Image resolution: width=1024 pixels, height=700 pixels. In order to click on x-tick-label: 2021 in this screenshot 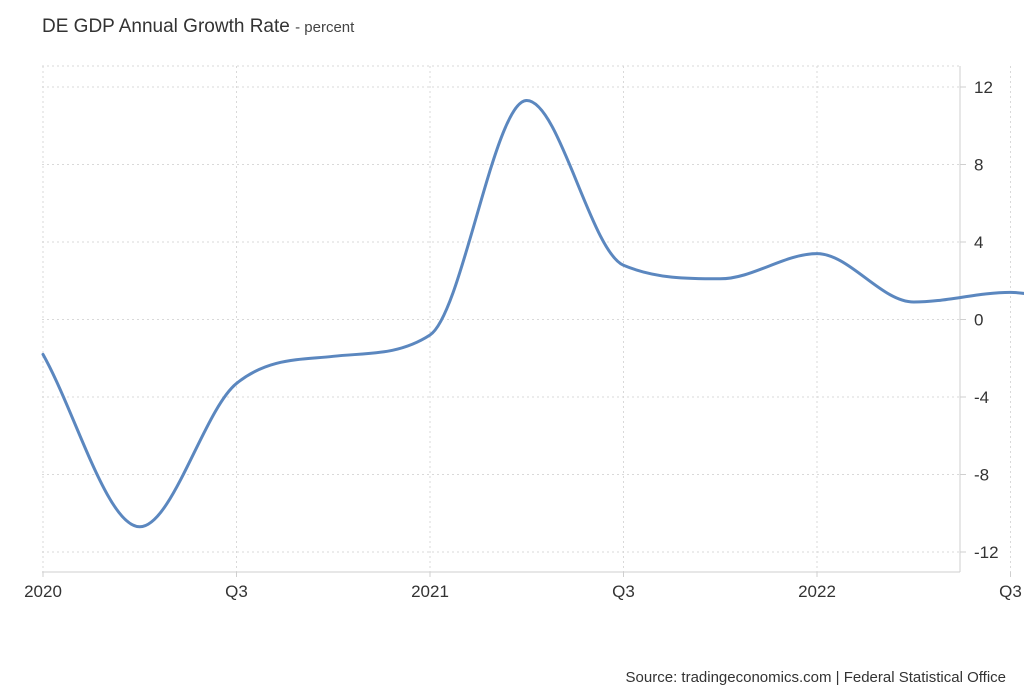, I will do `click(430, 591)`.